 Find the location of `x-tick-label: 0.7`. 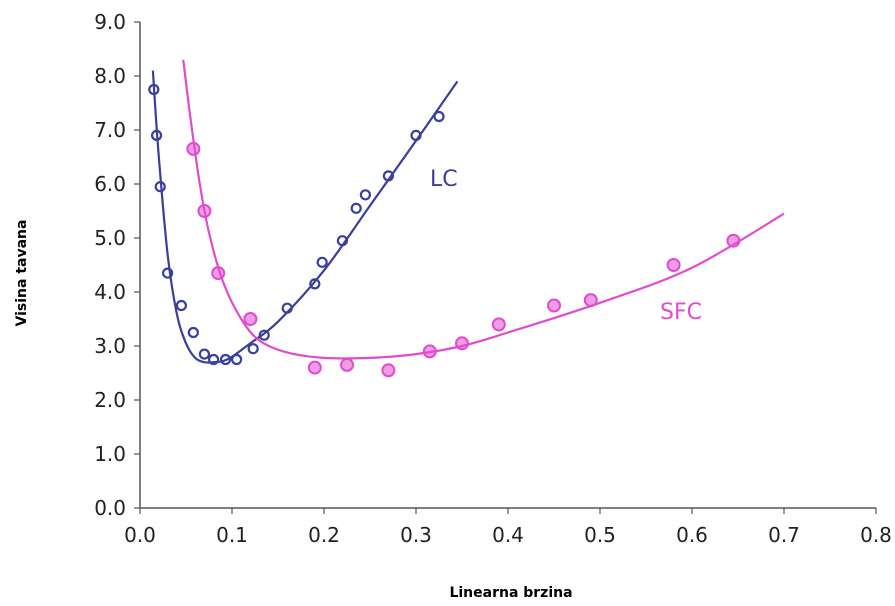

x-tick-label: 0.7 is located at coordinates (784, 535).